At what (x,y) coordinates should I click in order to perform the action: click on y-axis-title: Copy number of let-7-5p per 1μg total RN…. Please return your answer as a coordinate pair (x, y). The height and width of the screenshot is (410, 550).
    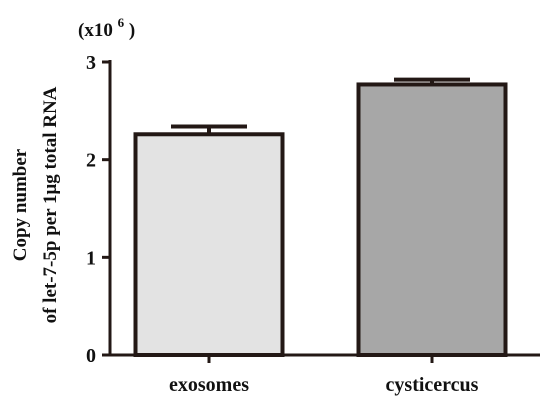
    Looking at the image, I should click on (35, 204).